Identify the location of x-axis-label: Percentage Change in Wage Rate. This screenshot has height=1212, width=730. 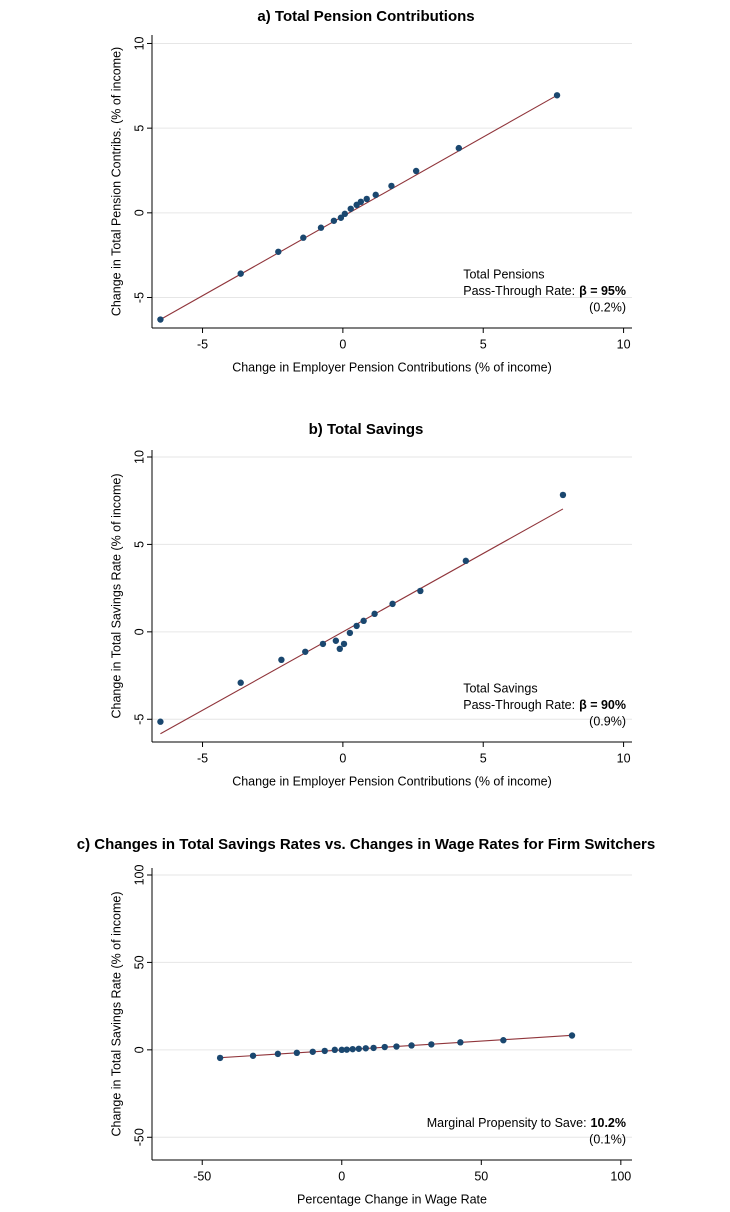
(392, 1199).